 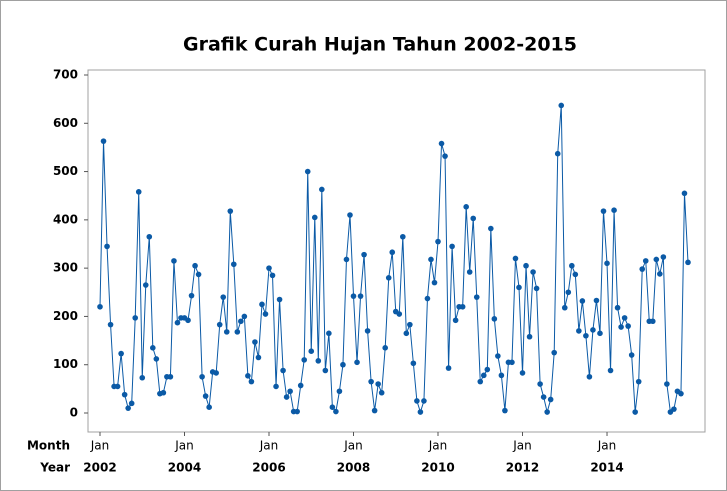 What do you see at coordinates (65, 268) in the screenshot?
I see `y-tick-label: 300` at bounding box center [65, 268].